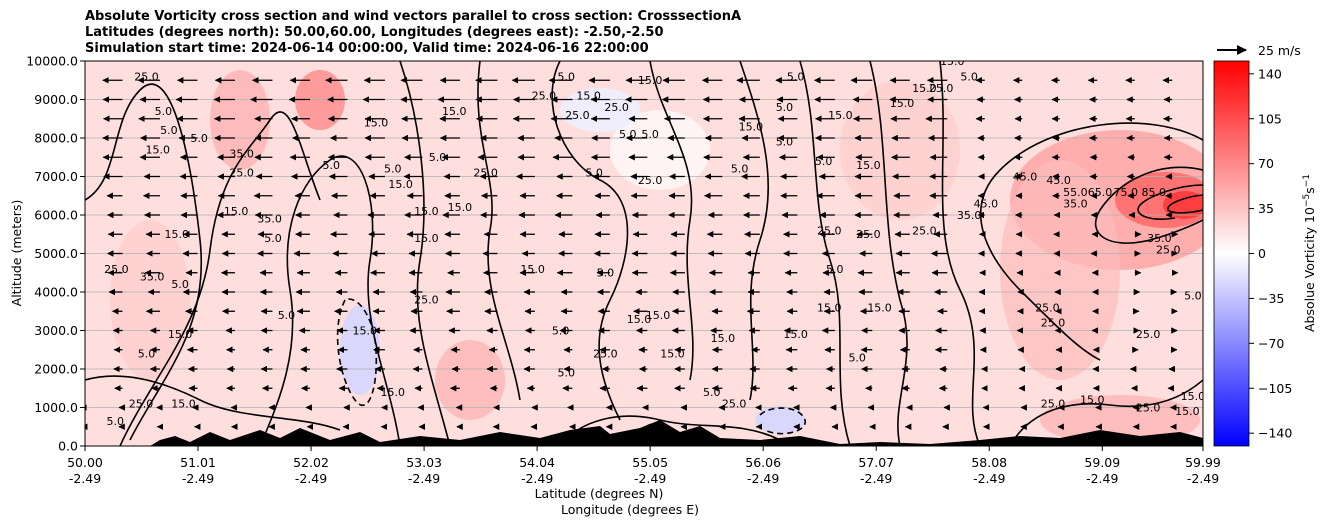 This screenshot has height=526, width=1332. I want to click on y-tick-label: 7000.0, so click(56, 176).